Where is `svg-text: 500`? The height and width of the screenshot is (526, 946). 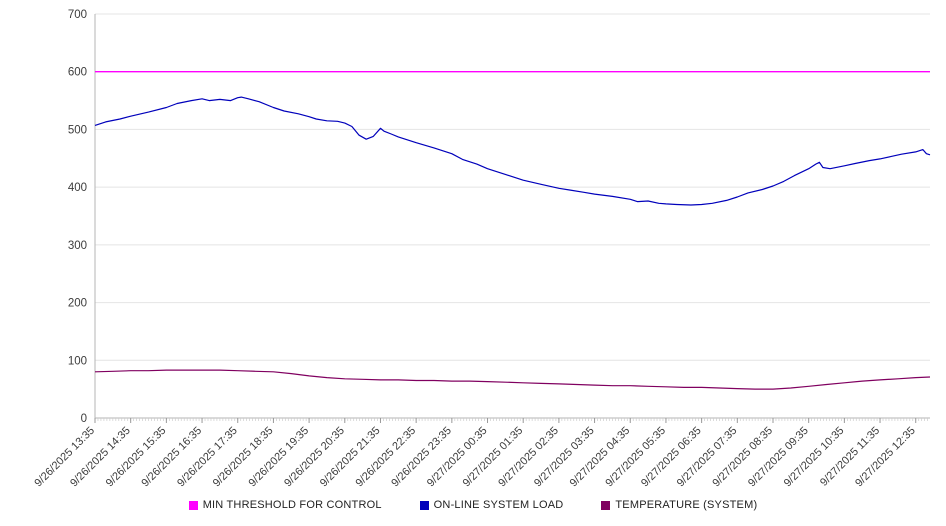 svg-text: 500 is located at coordinates (77, 130).